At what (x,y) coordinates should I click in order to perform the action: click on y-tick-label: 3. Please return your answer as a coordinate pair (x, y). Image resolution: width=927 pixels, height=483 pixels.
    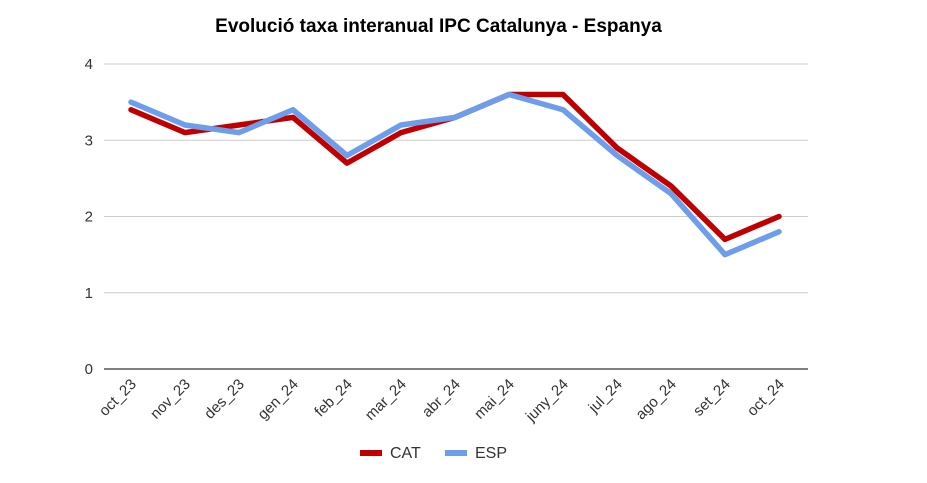
    Looking at the image, I should click on (89, 140).